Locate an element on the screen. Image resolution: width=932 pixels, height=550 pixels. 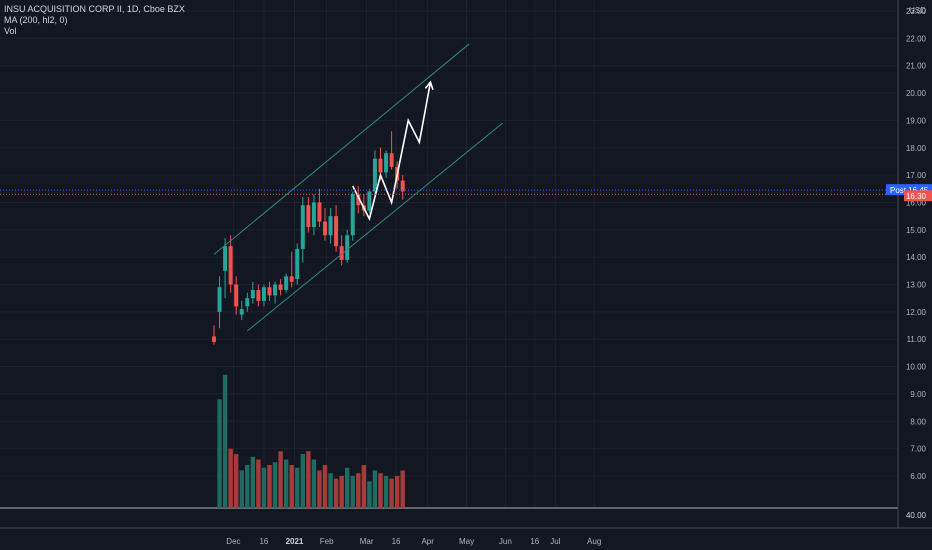
last-price-tag-text: 16.30 is located at coordinates (916, 196).